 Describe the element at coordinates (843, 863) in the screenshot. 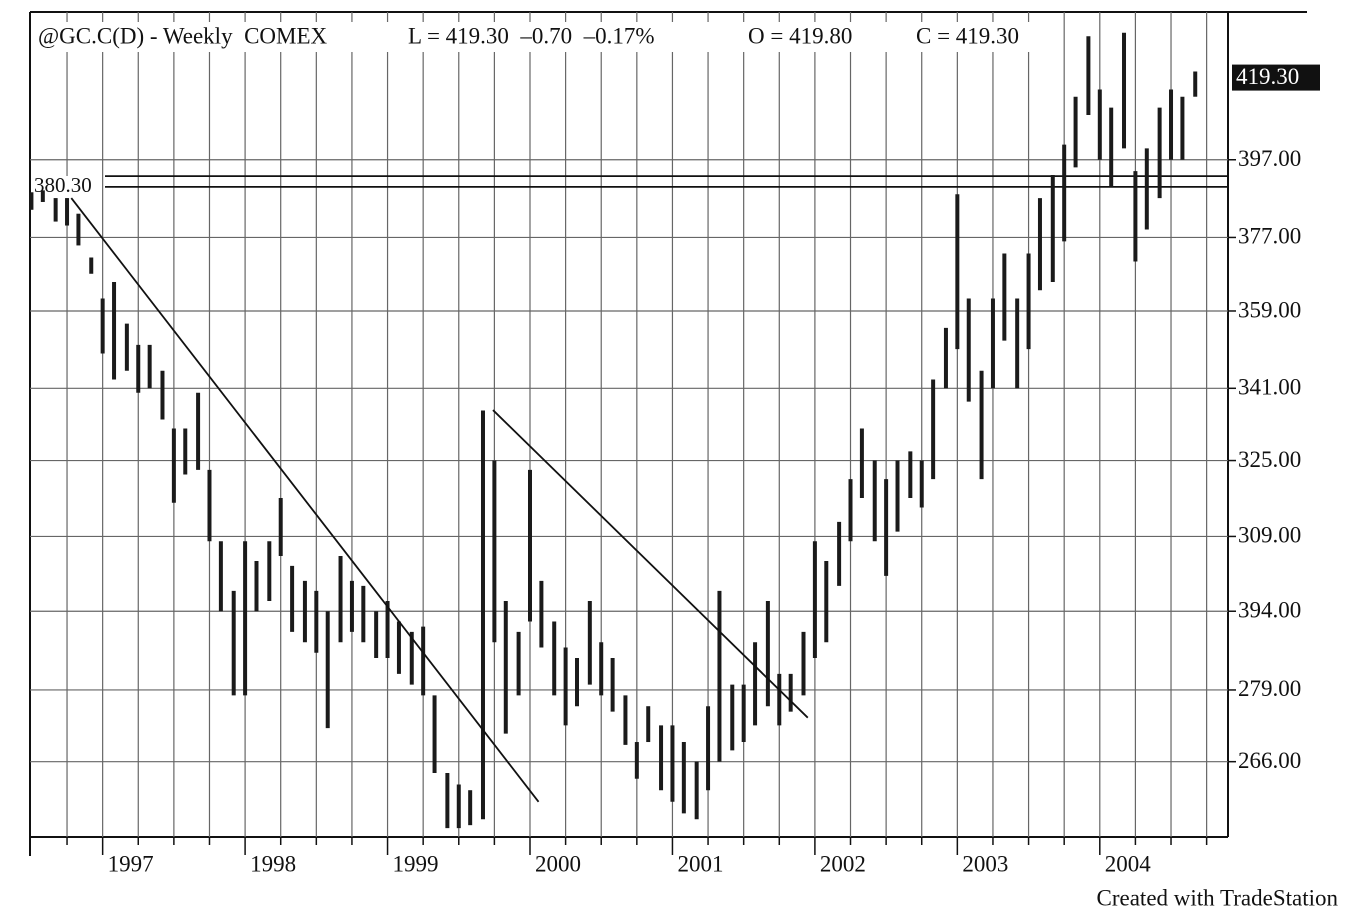

I see `x-tick-label: 2002` at that location.